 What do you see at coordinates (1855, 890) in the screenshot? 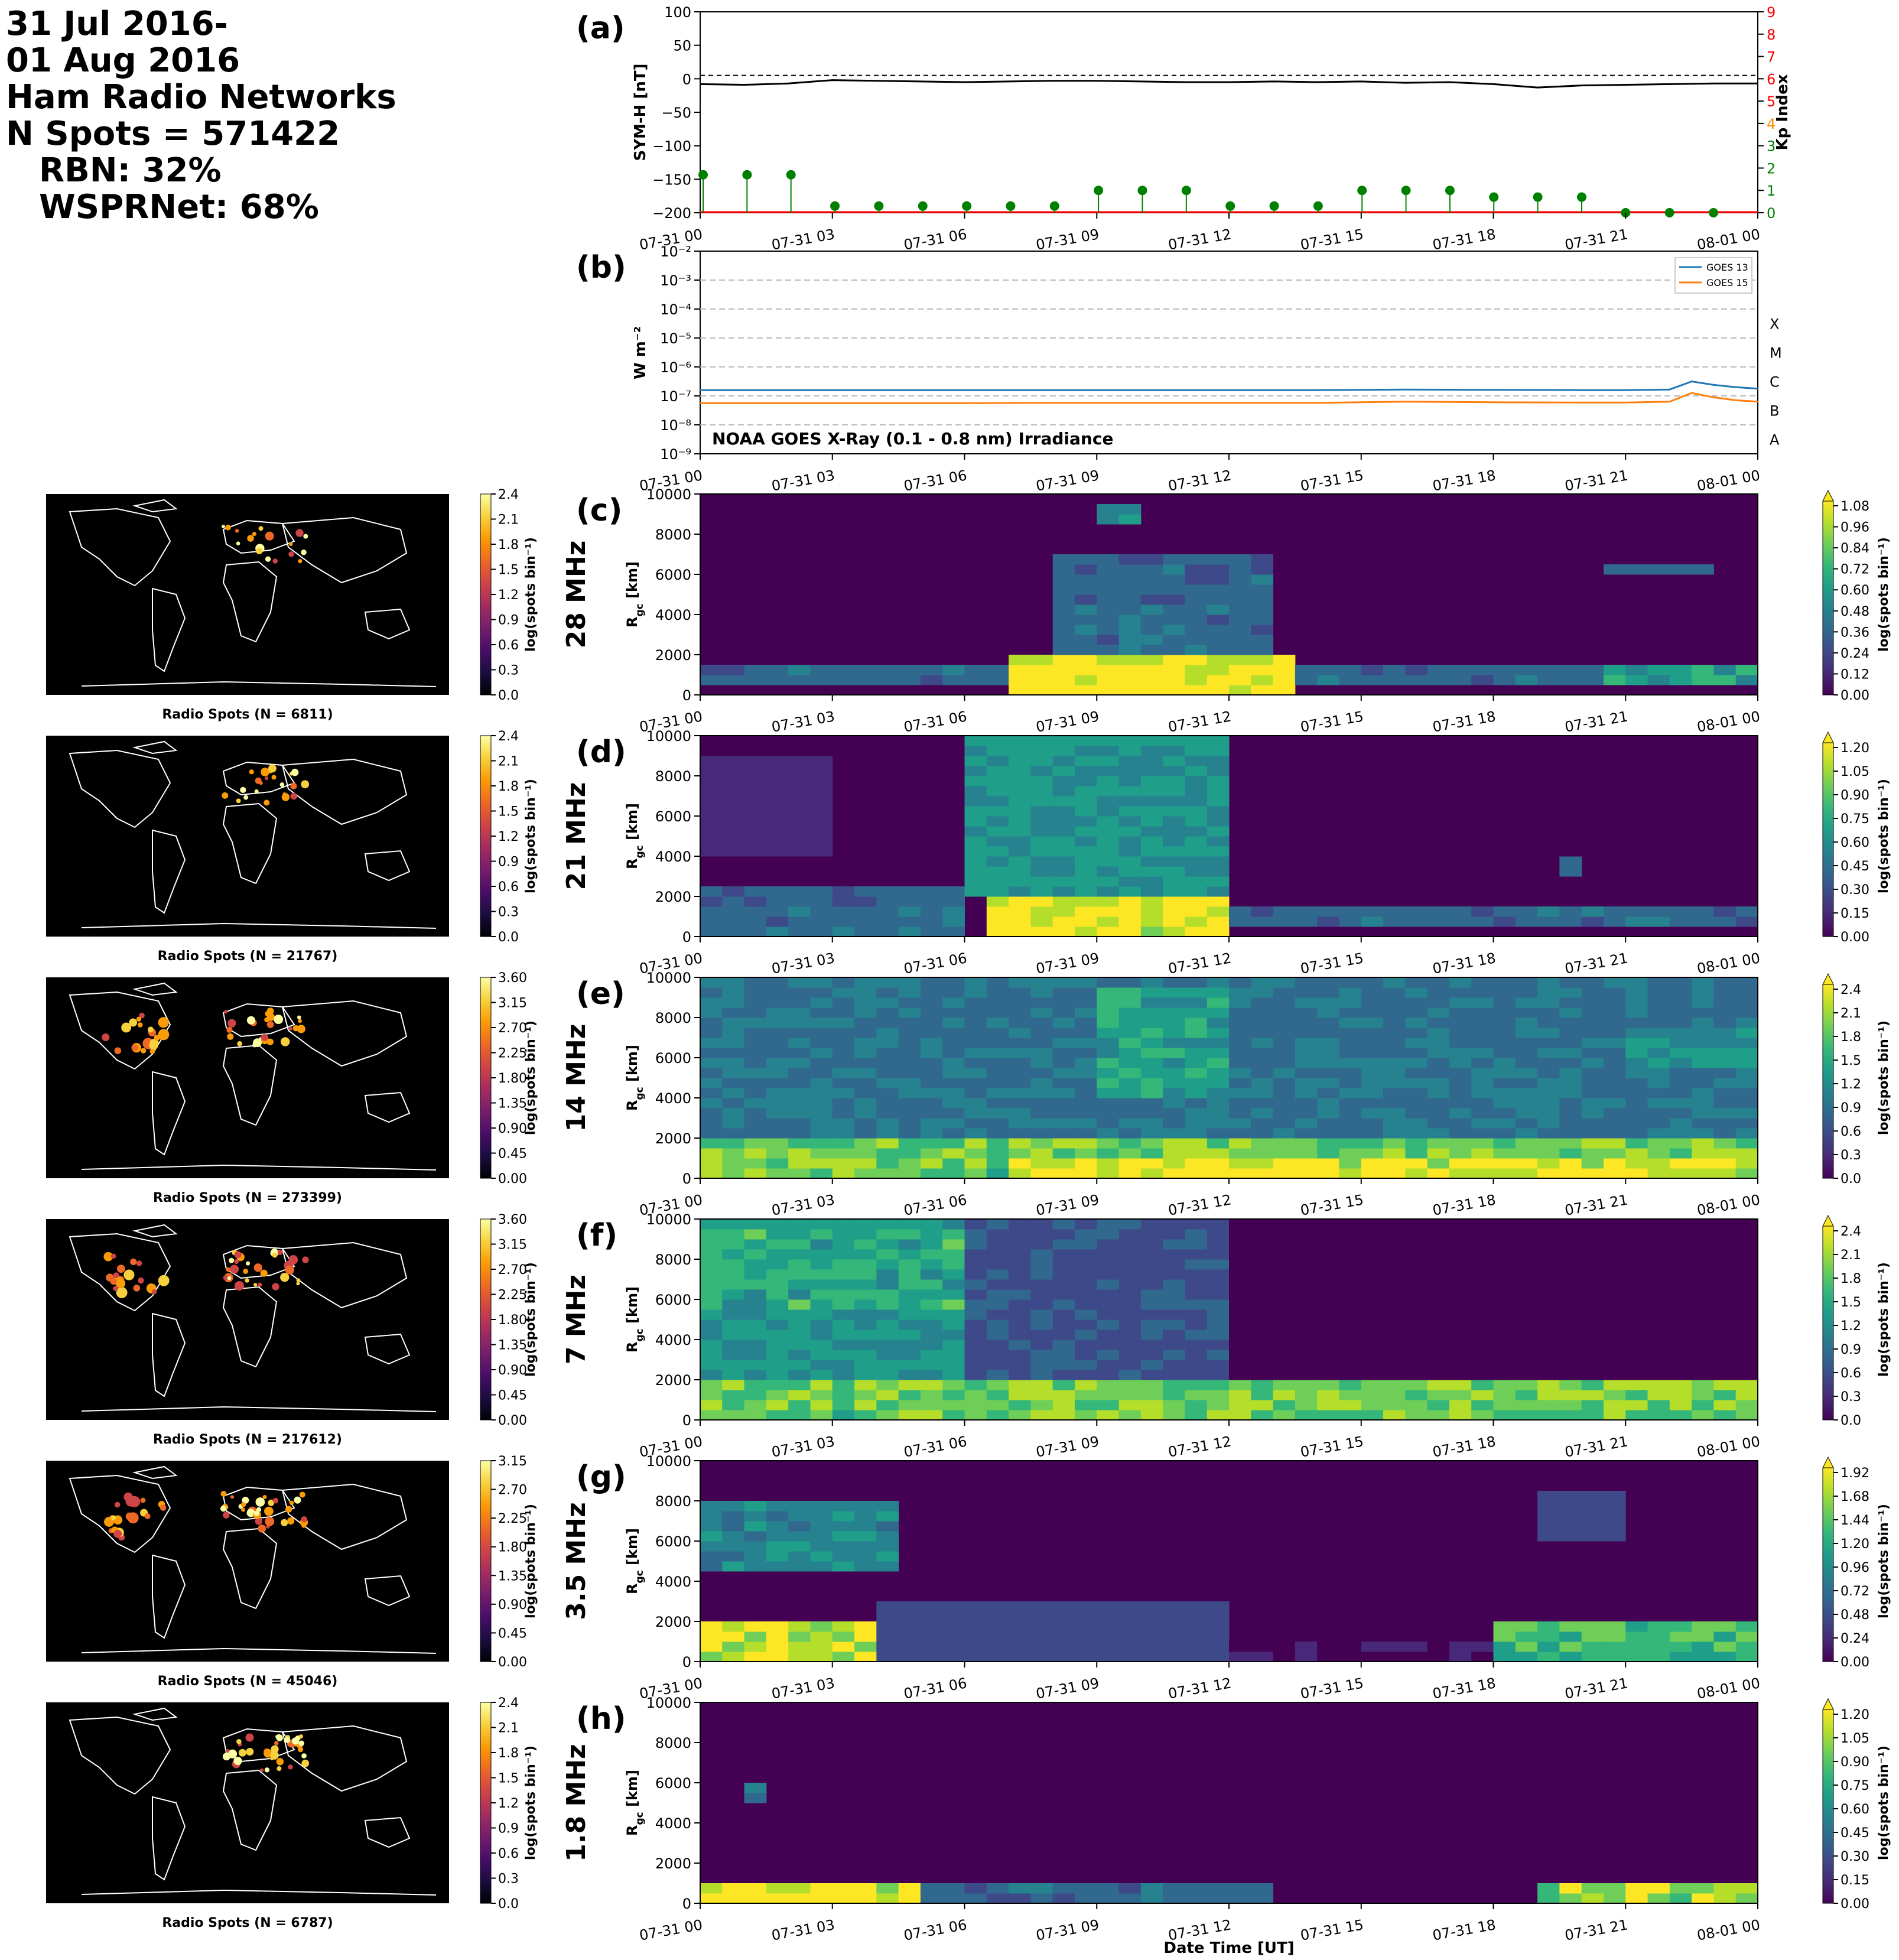
I see `colorbar-tick-label: 0.30` at bounding box center [1855, 890].